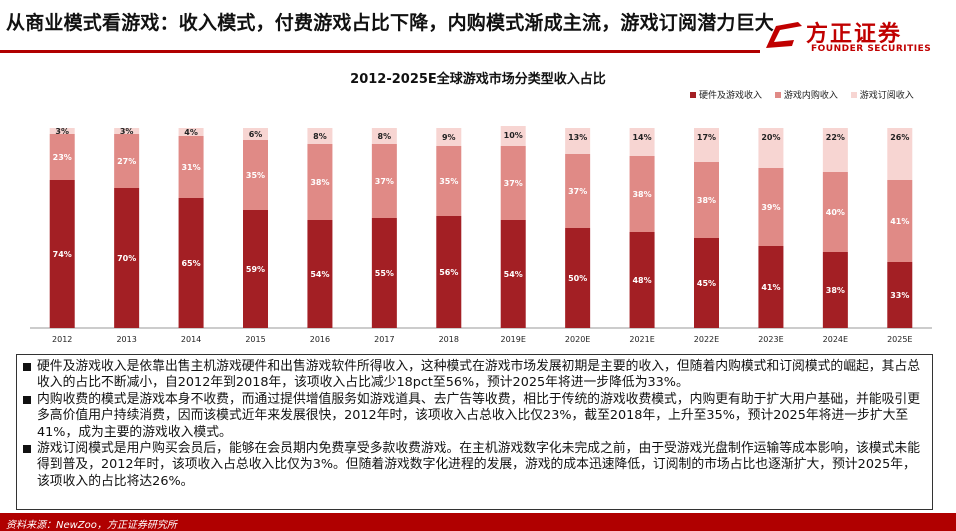 This screenshot has width=956, height=531. Describe the element at coordinates (255, 134) in the screenshot. I see `bar-segment-subscription-2015` at that location.